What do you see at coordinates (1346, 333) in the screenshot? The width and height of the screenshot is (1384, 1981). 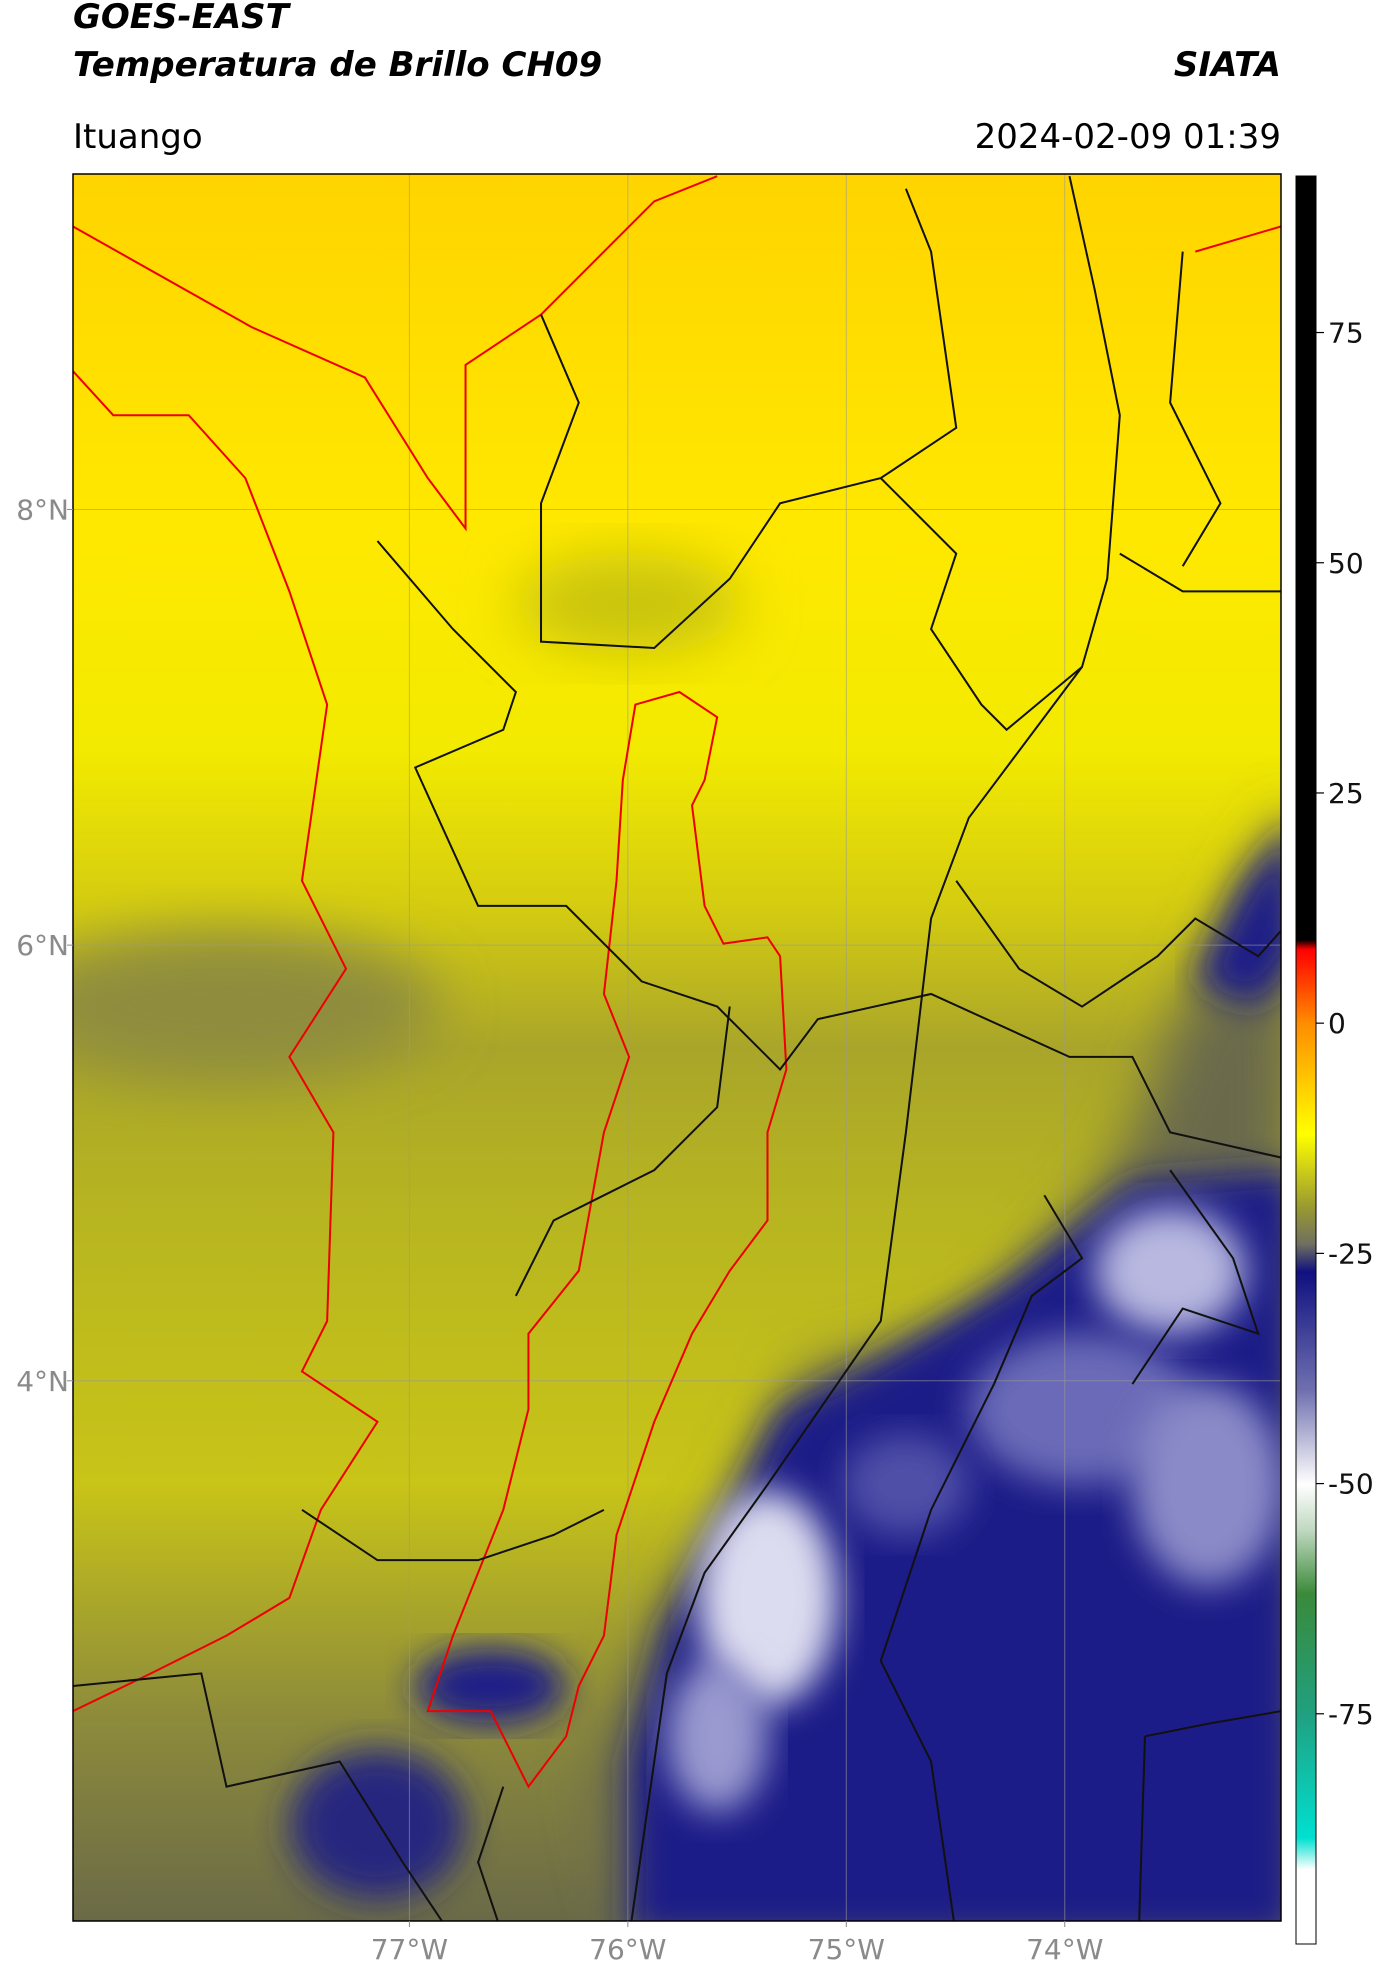 I see `colorbar-tick-label: 75` at bounding box center [1346, 333].